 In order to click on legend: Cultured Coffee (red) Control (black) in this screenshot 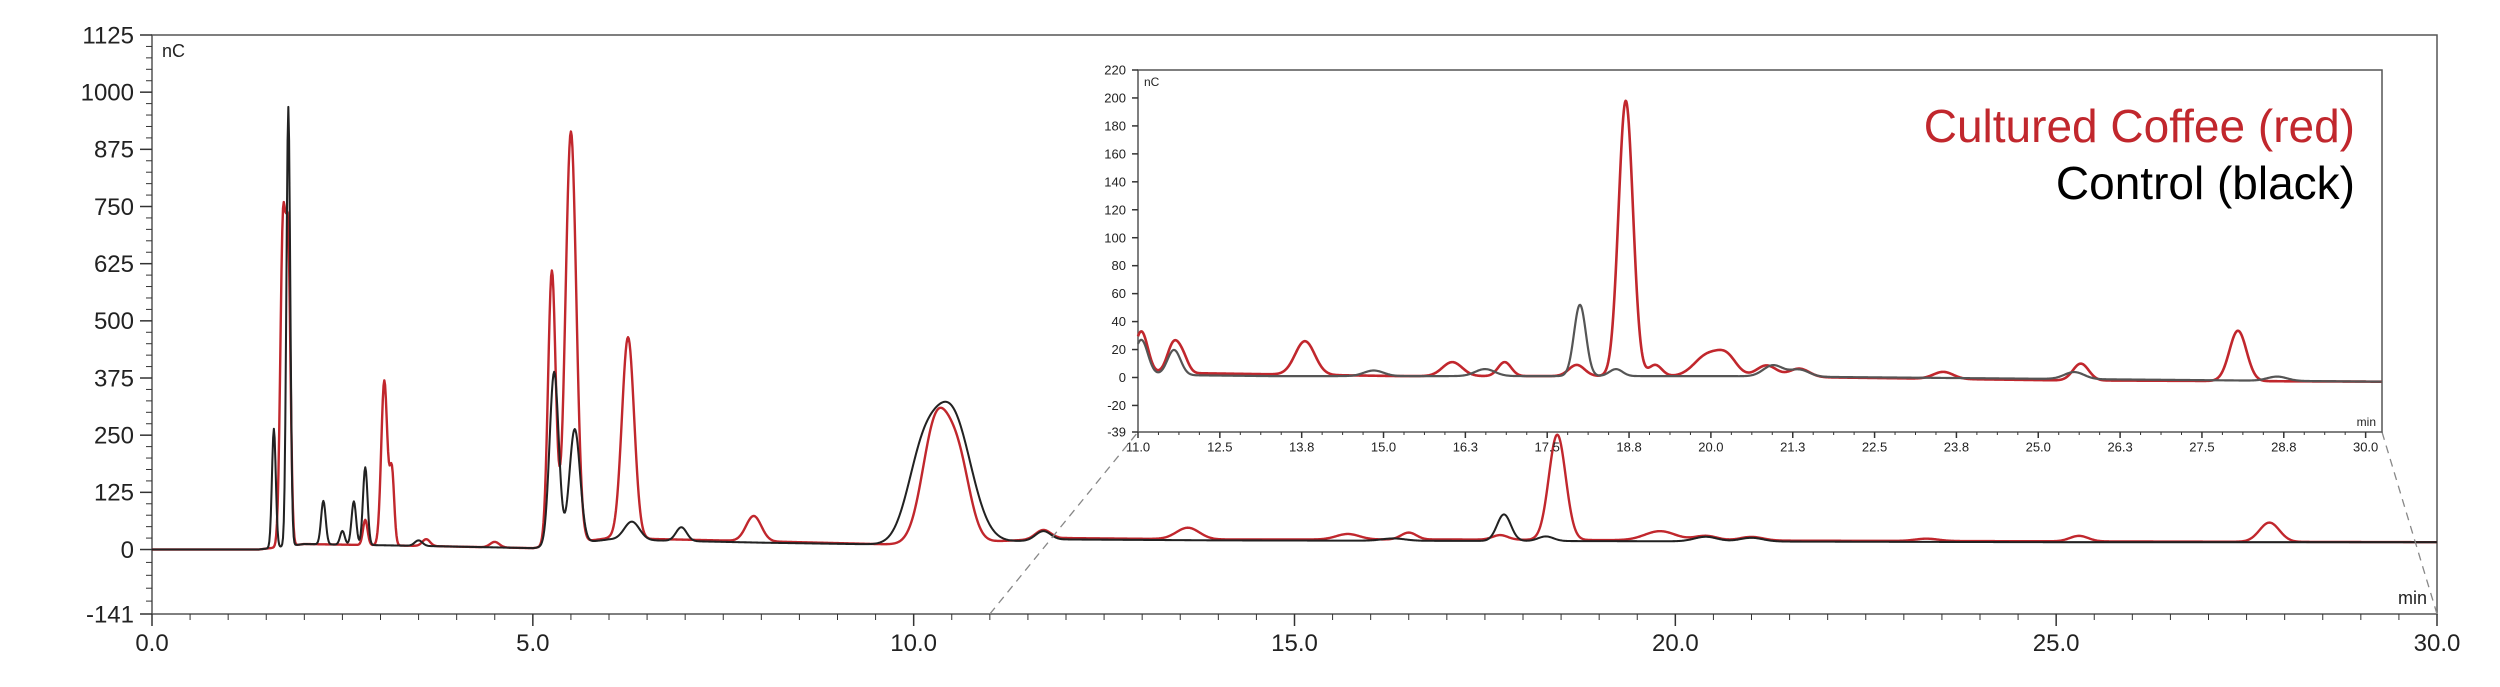, I will do `click(2139, 154)`.